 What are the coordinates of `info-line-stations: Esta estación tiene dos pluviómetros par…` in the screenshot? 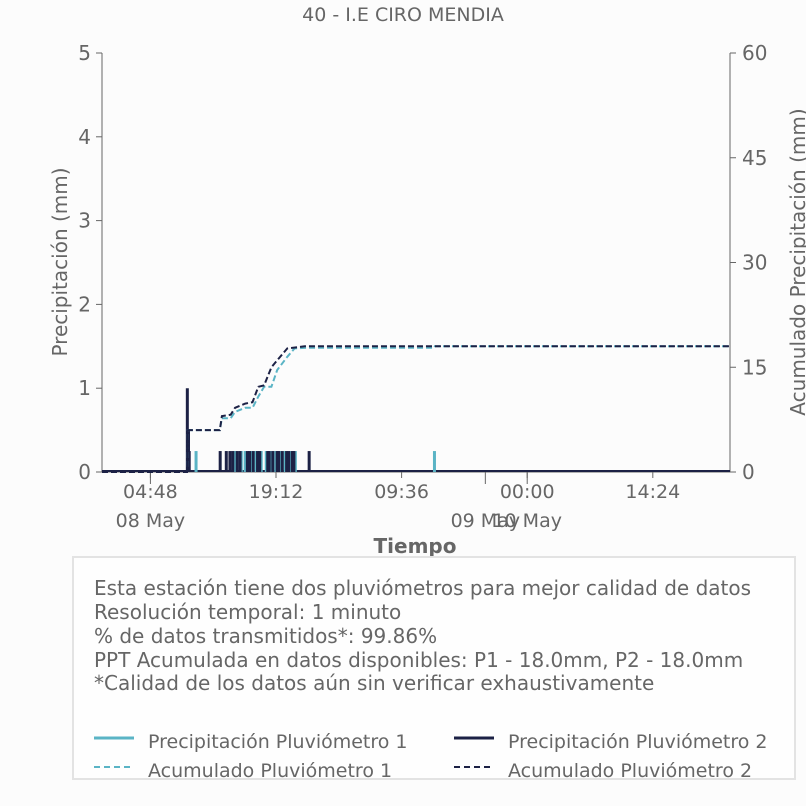 It's located at (423, 588).